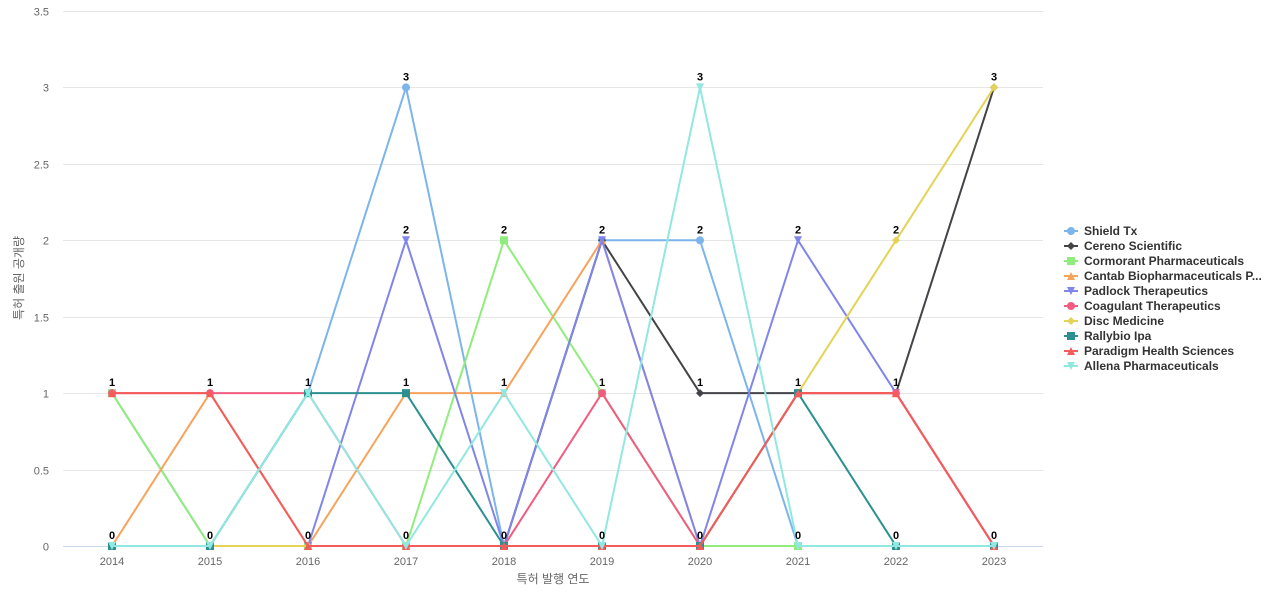 The height and width of the screenshot is (600, 1280). What do you see at coordinates (41, 13) in the screenshot?
I see `y-tick-label: 3.5` at bounding box center [41, 13].